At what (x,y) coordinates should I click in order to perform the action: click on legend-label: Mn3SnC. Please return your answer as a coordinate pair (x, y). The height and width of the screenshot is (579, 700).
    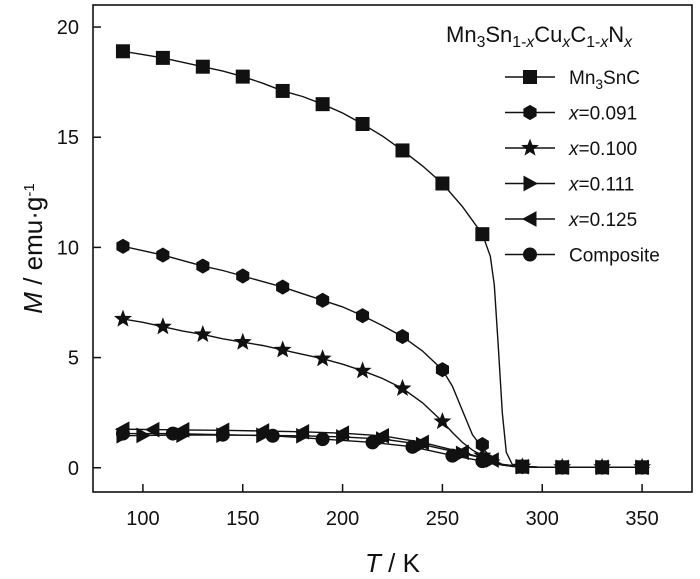
    Looking at the image, I should click on (604, 80).